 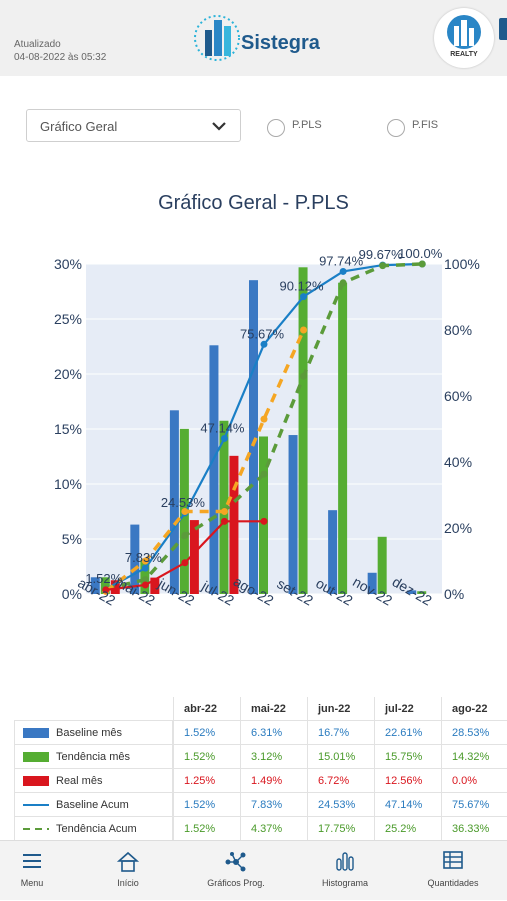 I want to click on nav-quantities-label: Quantidades, so click(x=453, y=883).